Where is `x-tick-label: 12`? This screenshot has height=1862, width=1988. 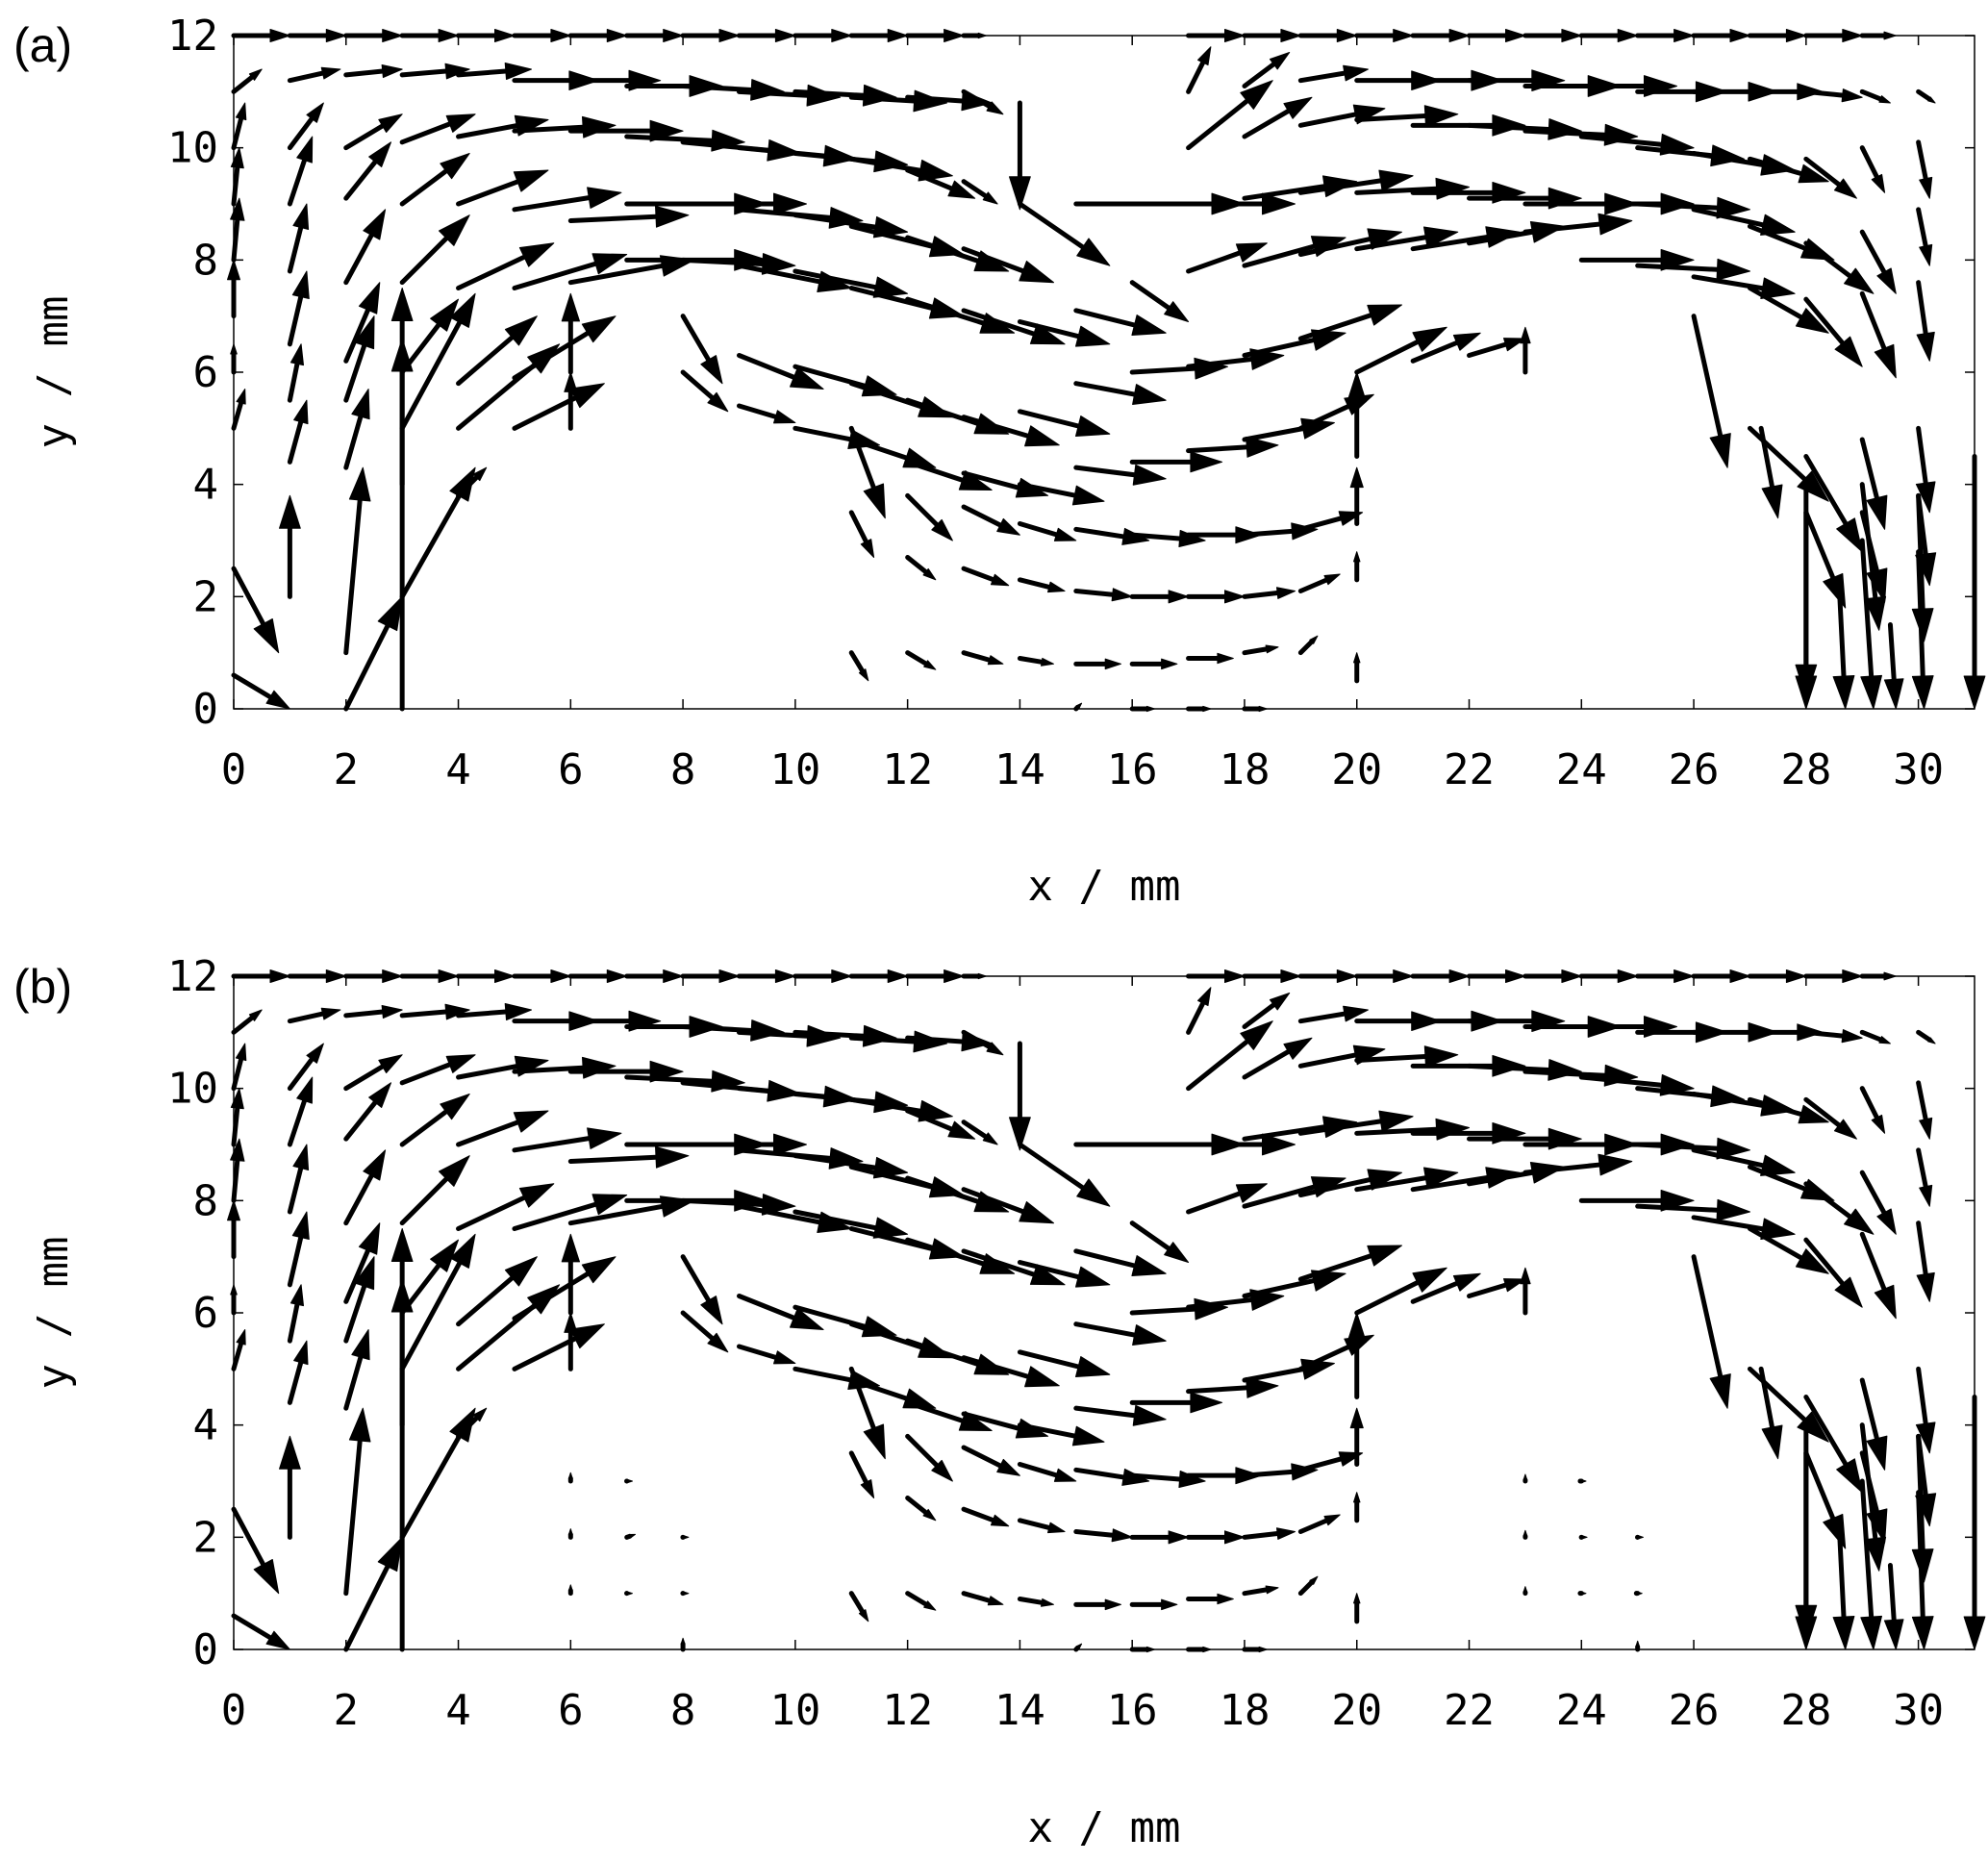
x-tick-label: 12 is located at coordinates (907, 1710).